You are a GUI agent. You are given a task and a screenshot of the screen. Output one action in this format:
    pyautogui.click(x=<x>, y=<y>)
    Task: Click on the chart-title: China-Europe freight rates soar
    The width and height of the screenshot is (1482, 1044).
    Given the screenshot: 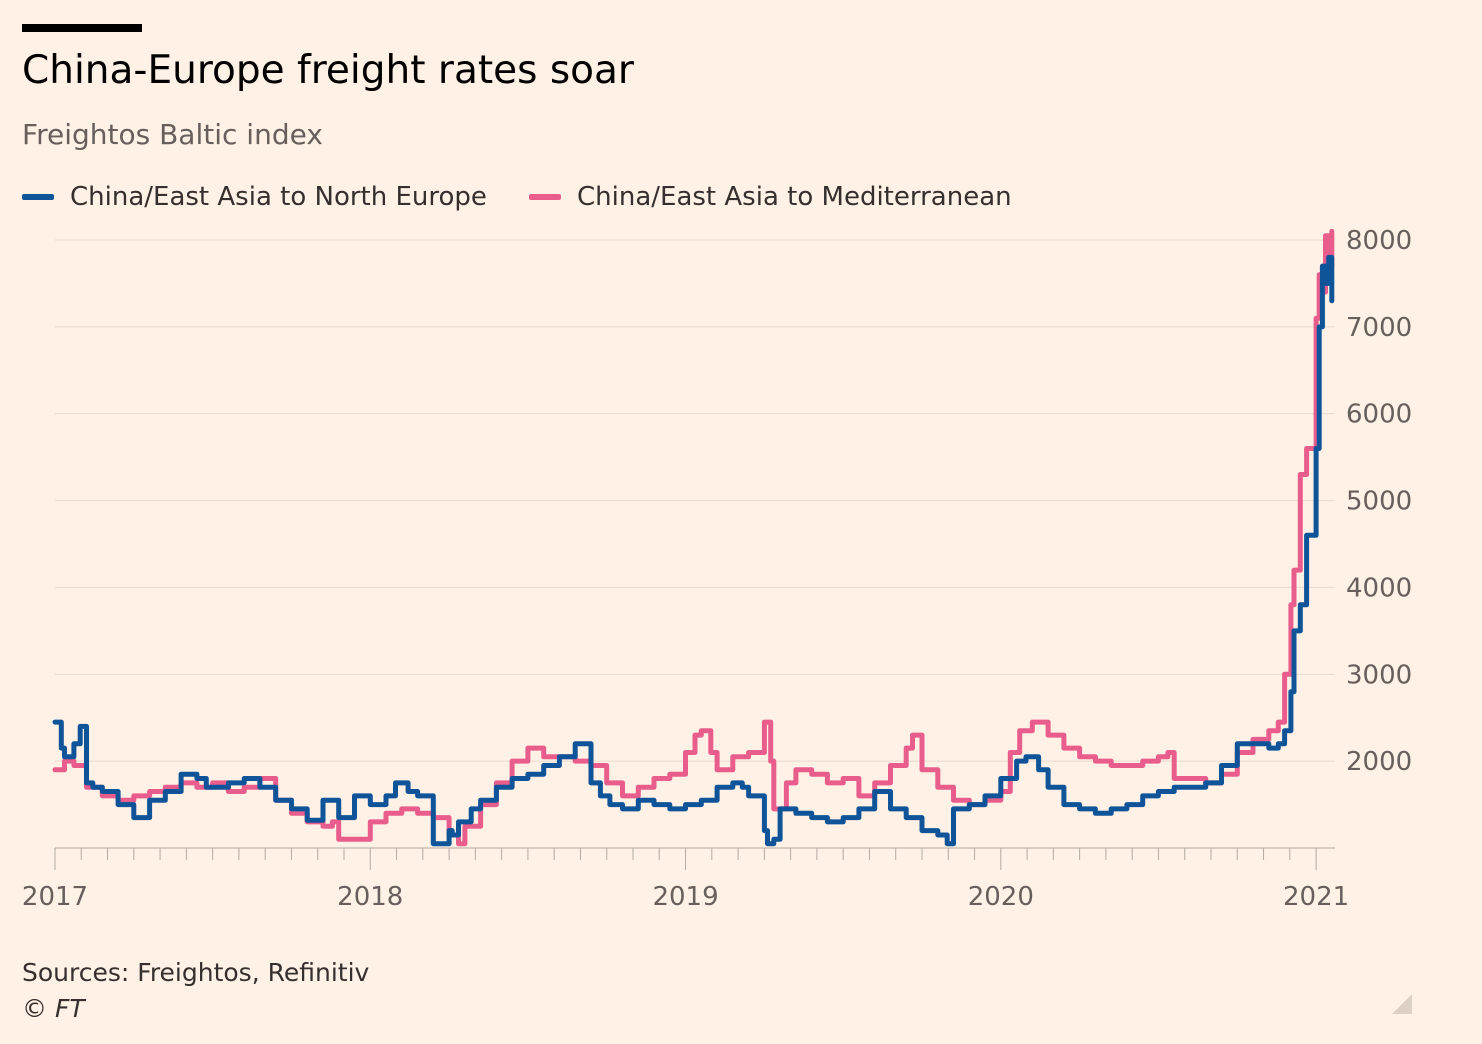 What is the action you would take?
    pyautogui.click(x=328, y=70)
    